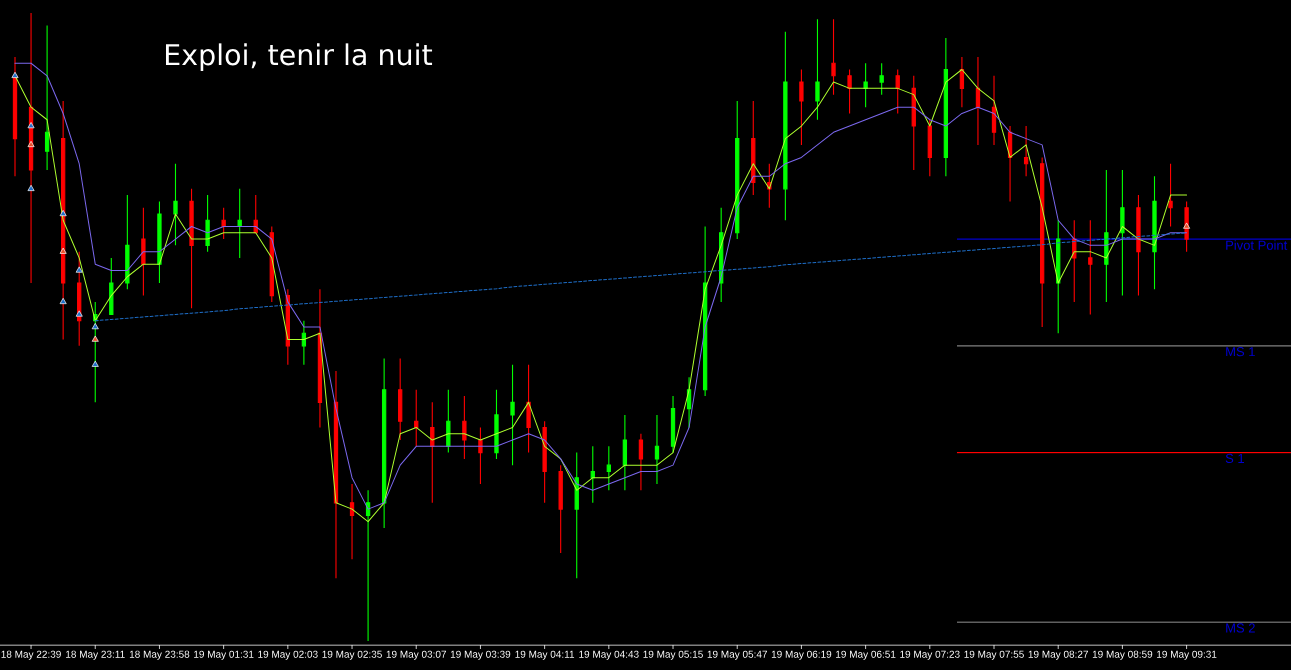  Describe the element at coordinates (224, 655) in the screenshot. I see `x-tick-label: 19 May 01:31` at that location.